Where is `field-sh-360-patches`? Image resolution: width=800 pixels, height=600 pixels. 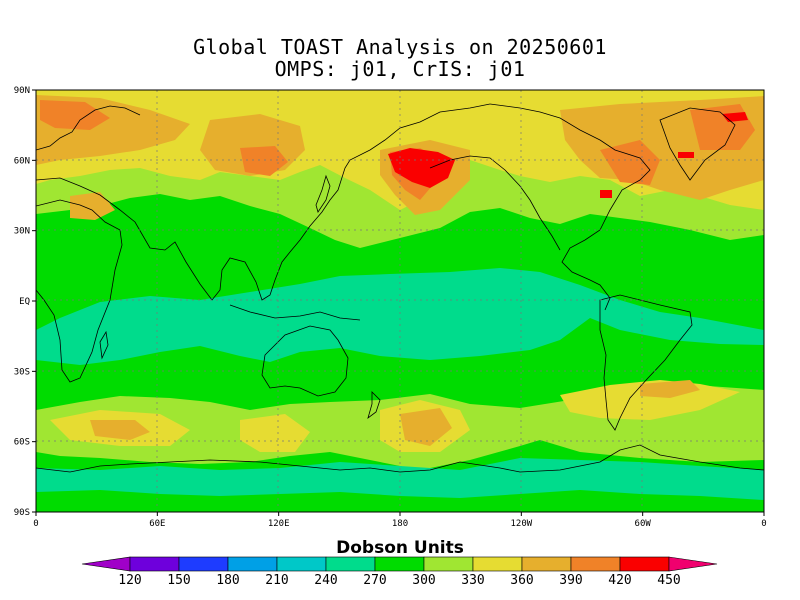
field-sh-360-patches is located at coordinates (395, 416).